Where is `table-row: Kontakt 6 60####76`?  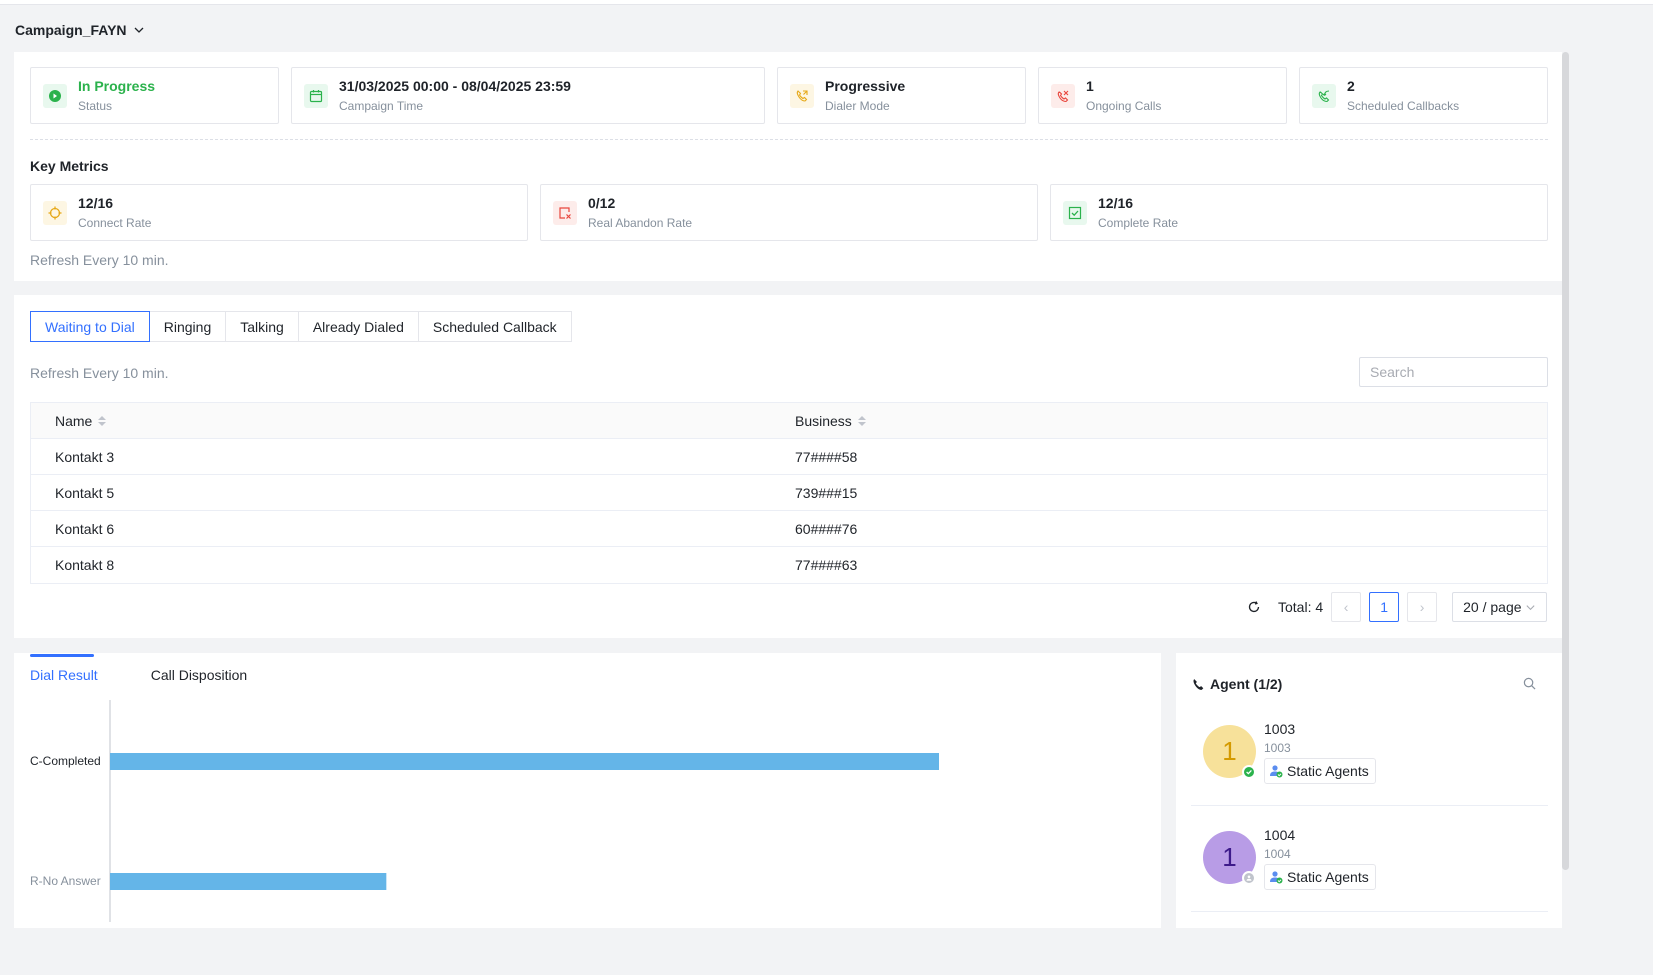
table-row: Kontakt 6 60####76 is located at coordinates (789, 529).